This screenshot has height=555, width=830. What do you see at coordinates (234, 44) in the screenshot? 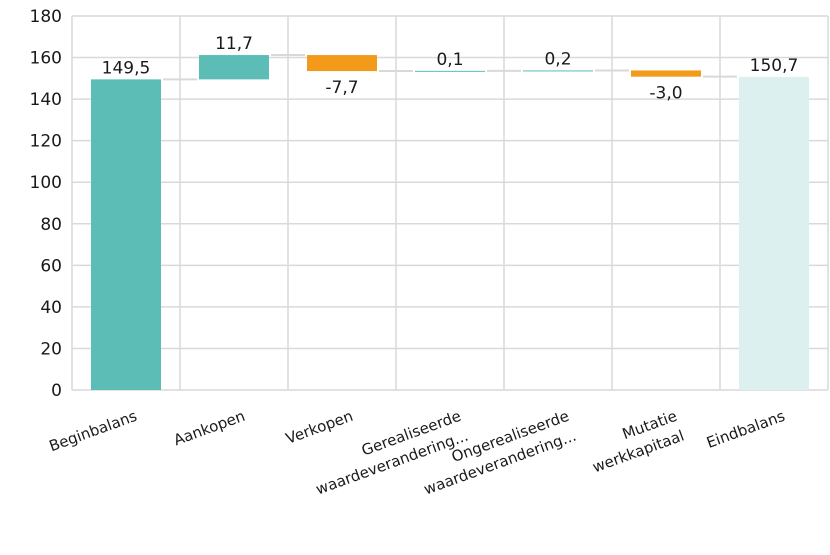
I see `data-label: 11,7` at bounding box center [234, 44].